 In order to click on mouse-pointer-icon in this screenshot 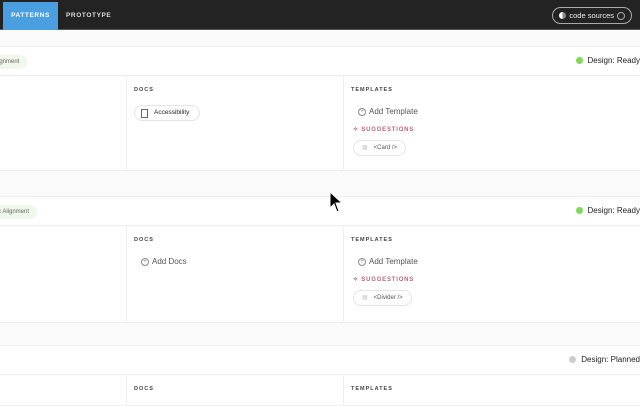, I will do `click(336, 202)`.